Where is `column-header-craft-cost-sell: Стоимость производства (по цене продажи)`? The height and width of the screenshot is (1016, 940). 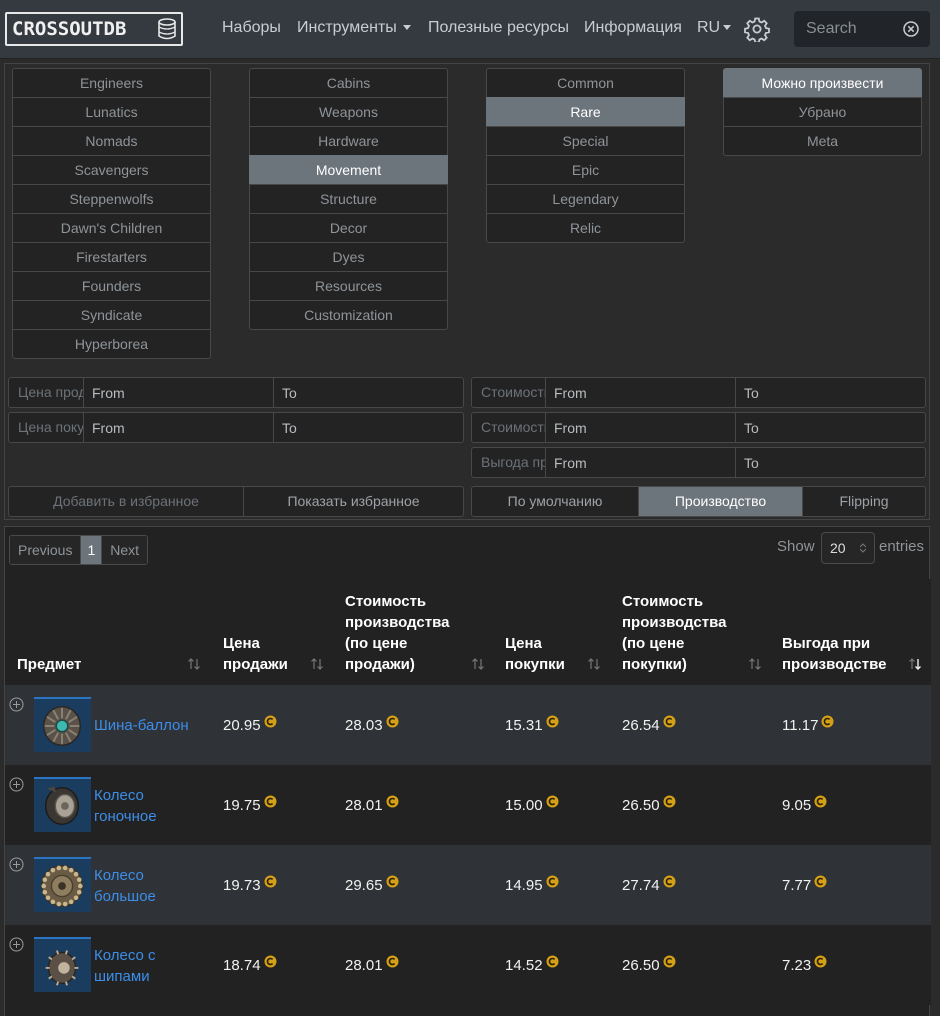 column-header-craft-cost-sell: Стоимость производства (по цене продажи) is located at coordinates (397, 633).